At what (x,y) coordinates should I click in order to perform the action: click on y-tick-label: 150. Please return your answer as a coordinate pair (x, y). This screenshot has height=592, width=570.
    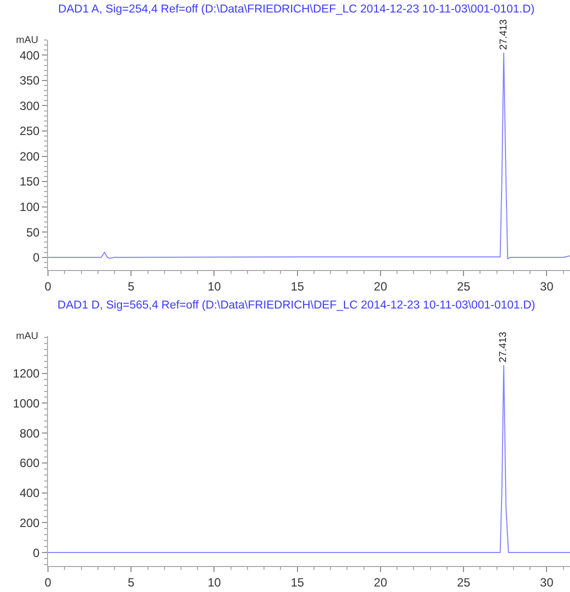
    Looking at the image, I should click on (30, 181).